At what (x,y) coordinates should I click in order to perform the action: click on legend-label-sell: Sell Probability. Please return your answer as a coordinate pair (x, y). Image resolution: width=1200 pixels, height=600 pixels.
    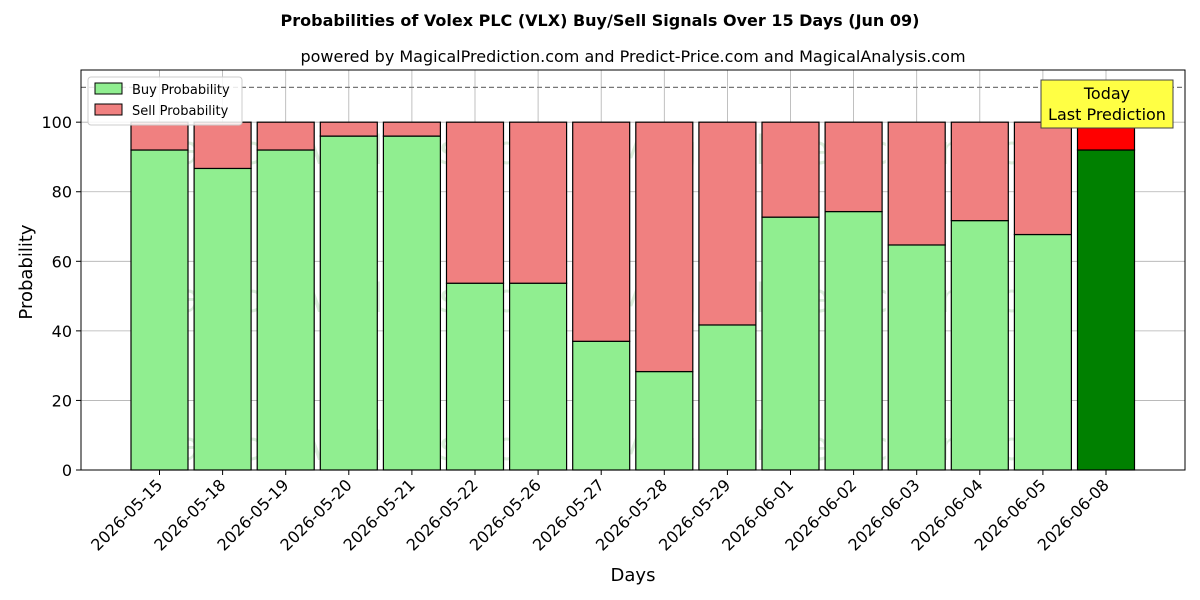
    Looking at the image, I should click on (180, 111).